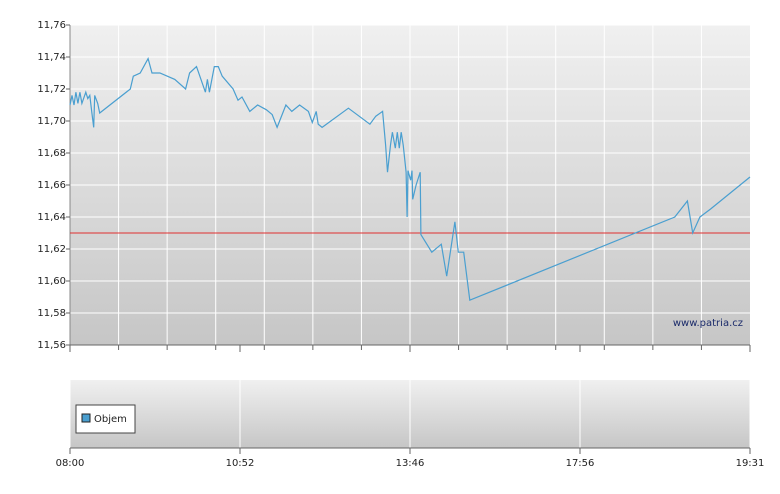 This screenshot has width=780, height=494. What do you see at coordinates (51, 313) in the screenshot?
I see `y-tick-label: 11,58` at bounding box center [51, 313].